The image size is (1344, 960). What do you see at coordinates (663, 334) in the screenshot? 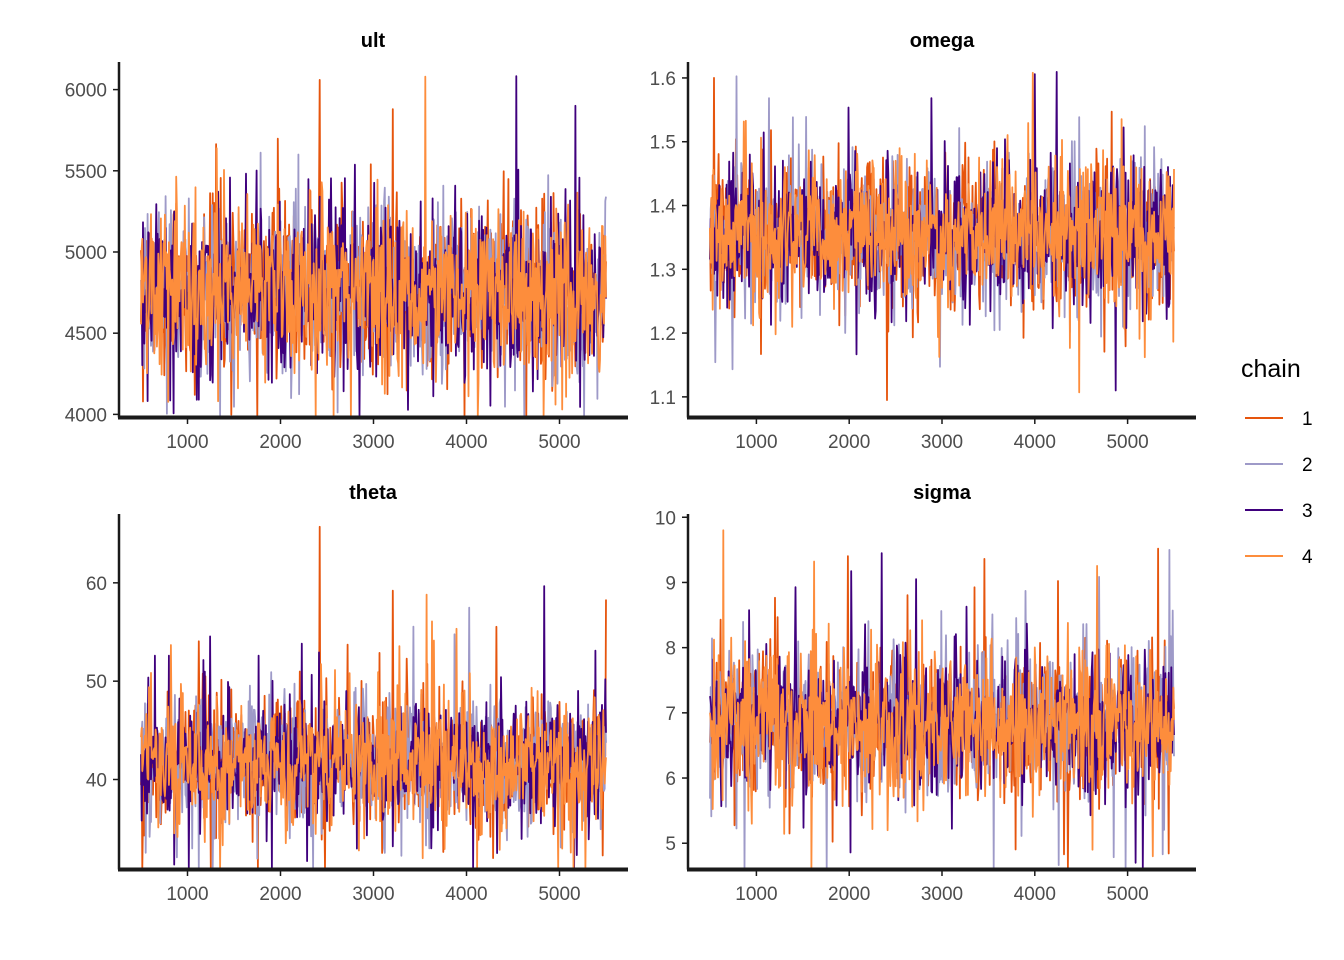
I see `y-tick-label: 1.2` at bounding box center [663, 334].